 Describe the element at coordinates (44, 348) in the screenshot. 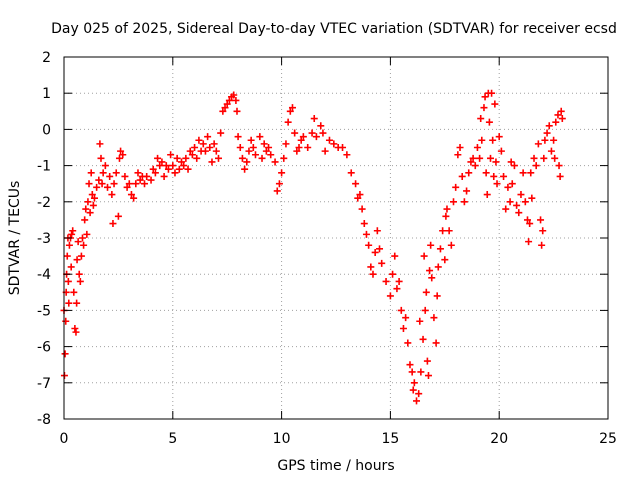

I see `y-tick-label: -6` at that location.